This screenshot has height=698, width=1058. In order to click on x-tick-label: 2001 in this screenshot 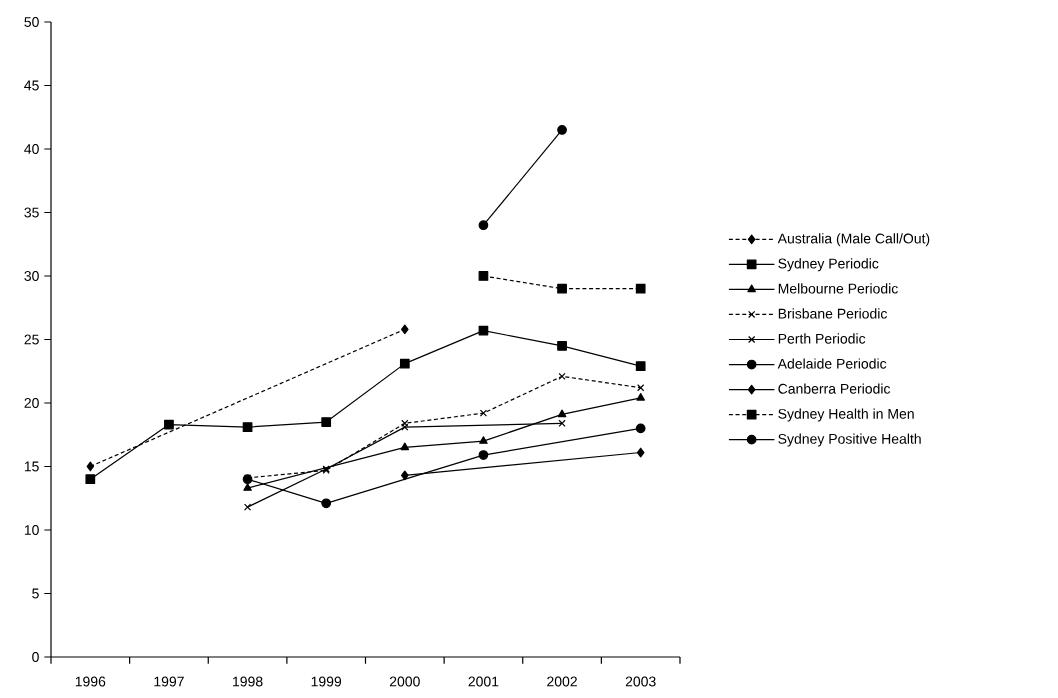, I will do `click(483, 681)`.